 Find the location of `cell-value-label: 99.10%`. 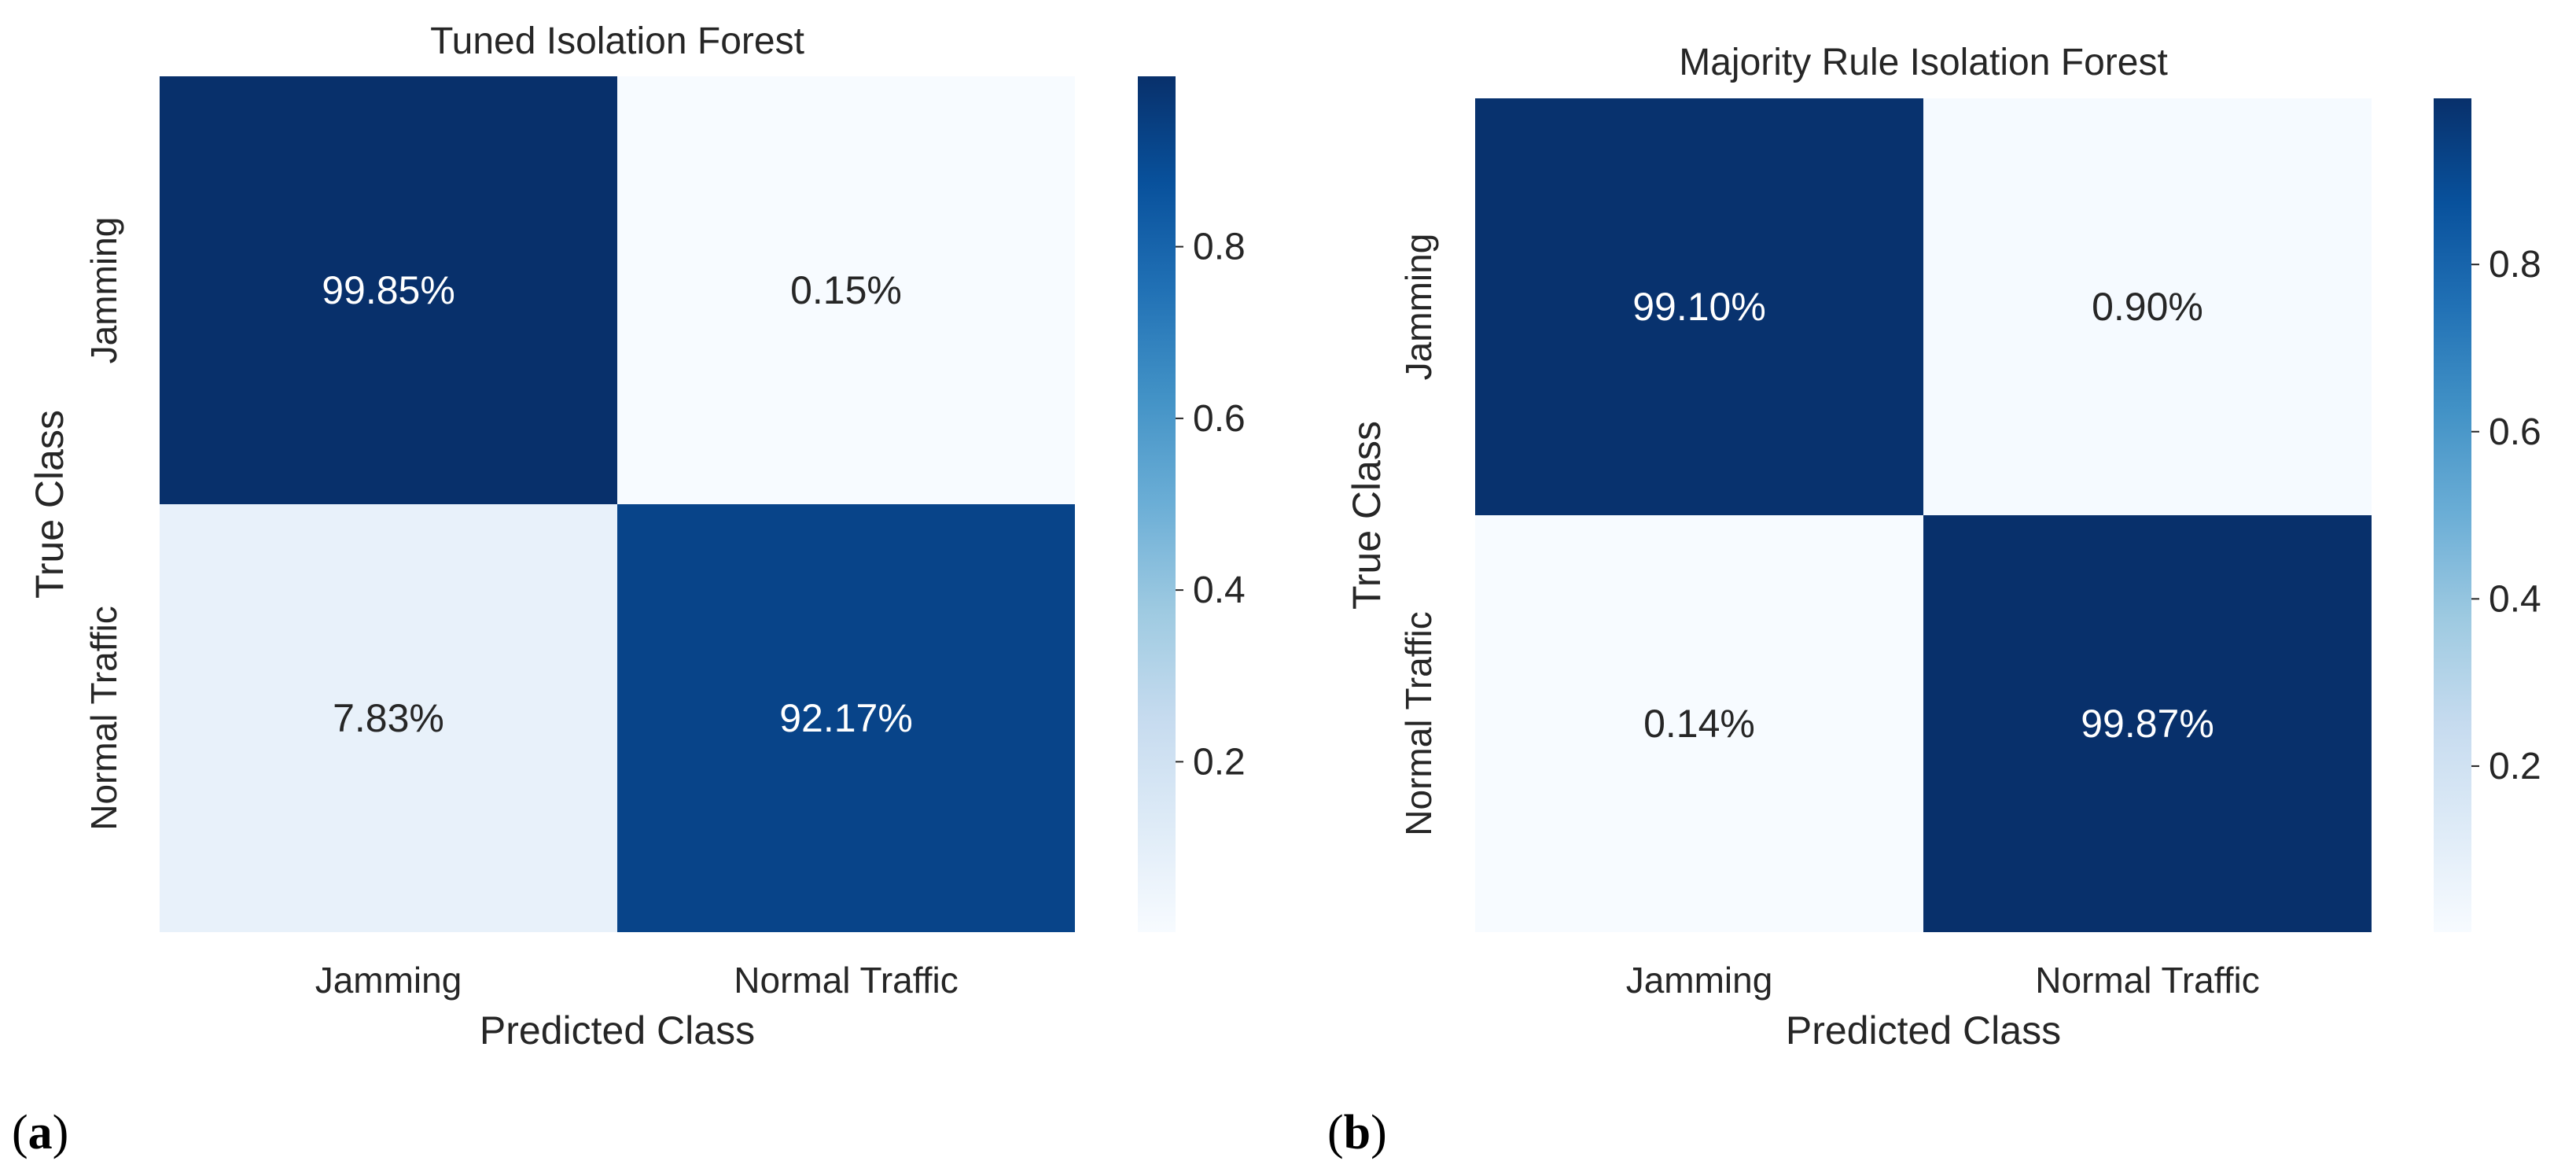

cell-value-label: 99.10% is located at coordinates (1699, 307).